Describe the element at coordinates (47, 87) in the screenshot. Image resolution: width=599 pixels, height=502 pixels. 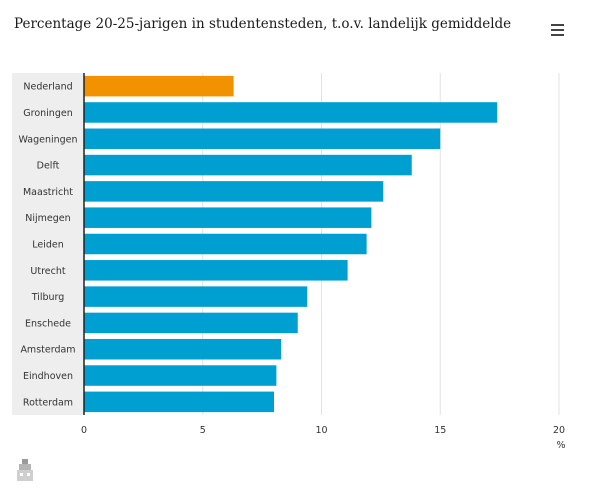
I see `category-label: Nederland` at that location.